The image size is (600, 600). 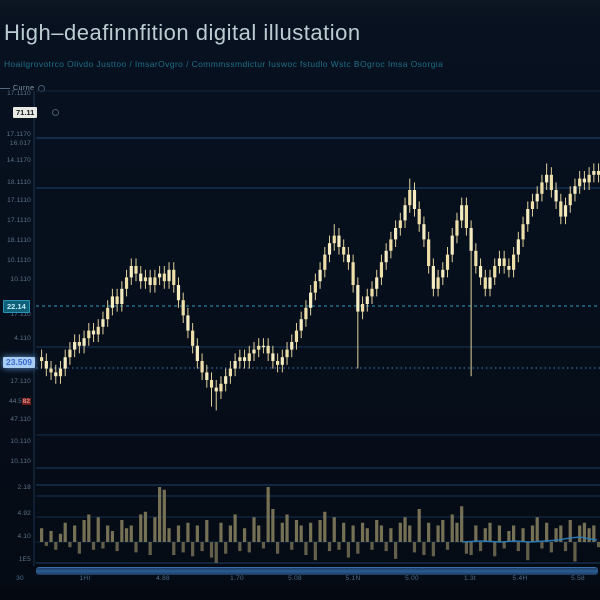 I want to click on time-axis-label: 30, so click(x=20, y=578).